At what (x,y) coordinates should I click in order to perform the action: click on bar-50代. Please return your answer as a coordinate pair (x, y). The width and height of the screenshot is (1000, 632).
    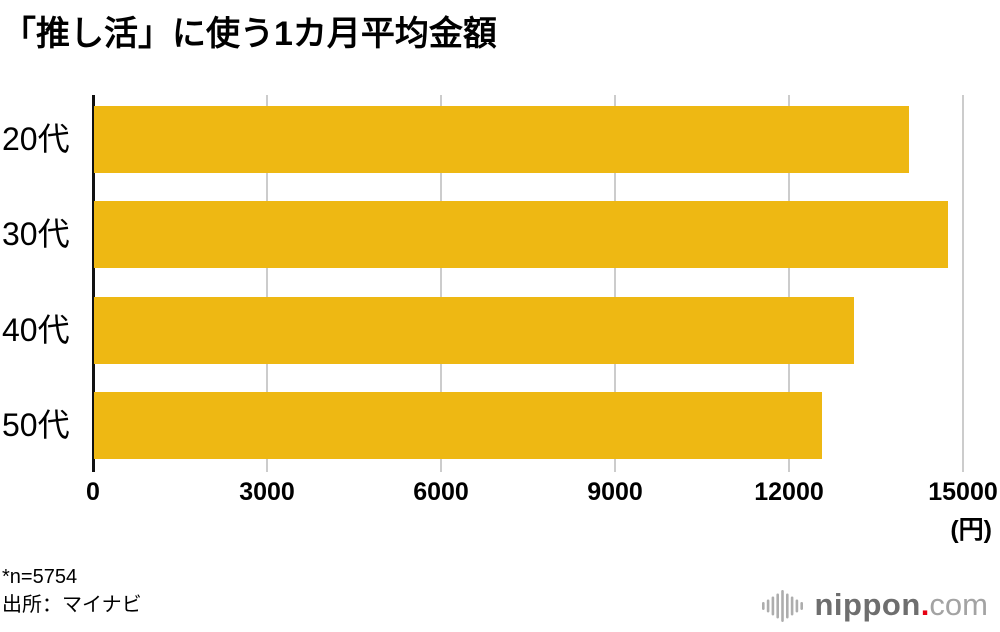
    Looking at the image, I should click on (458, 426).